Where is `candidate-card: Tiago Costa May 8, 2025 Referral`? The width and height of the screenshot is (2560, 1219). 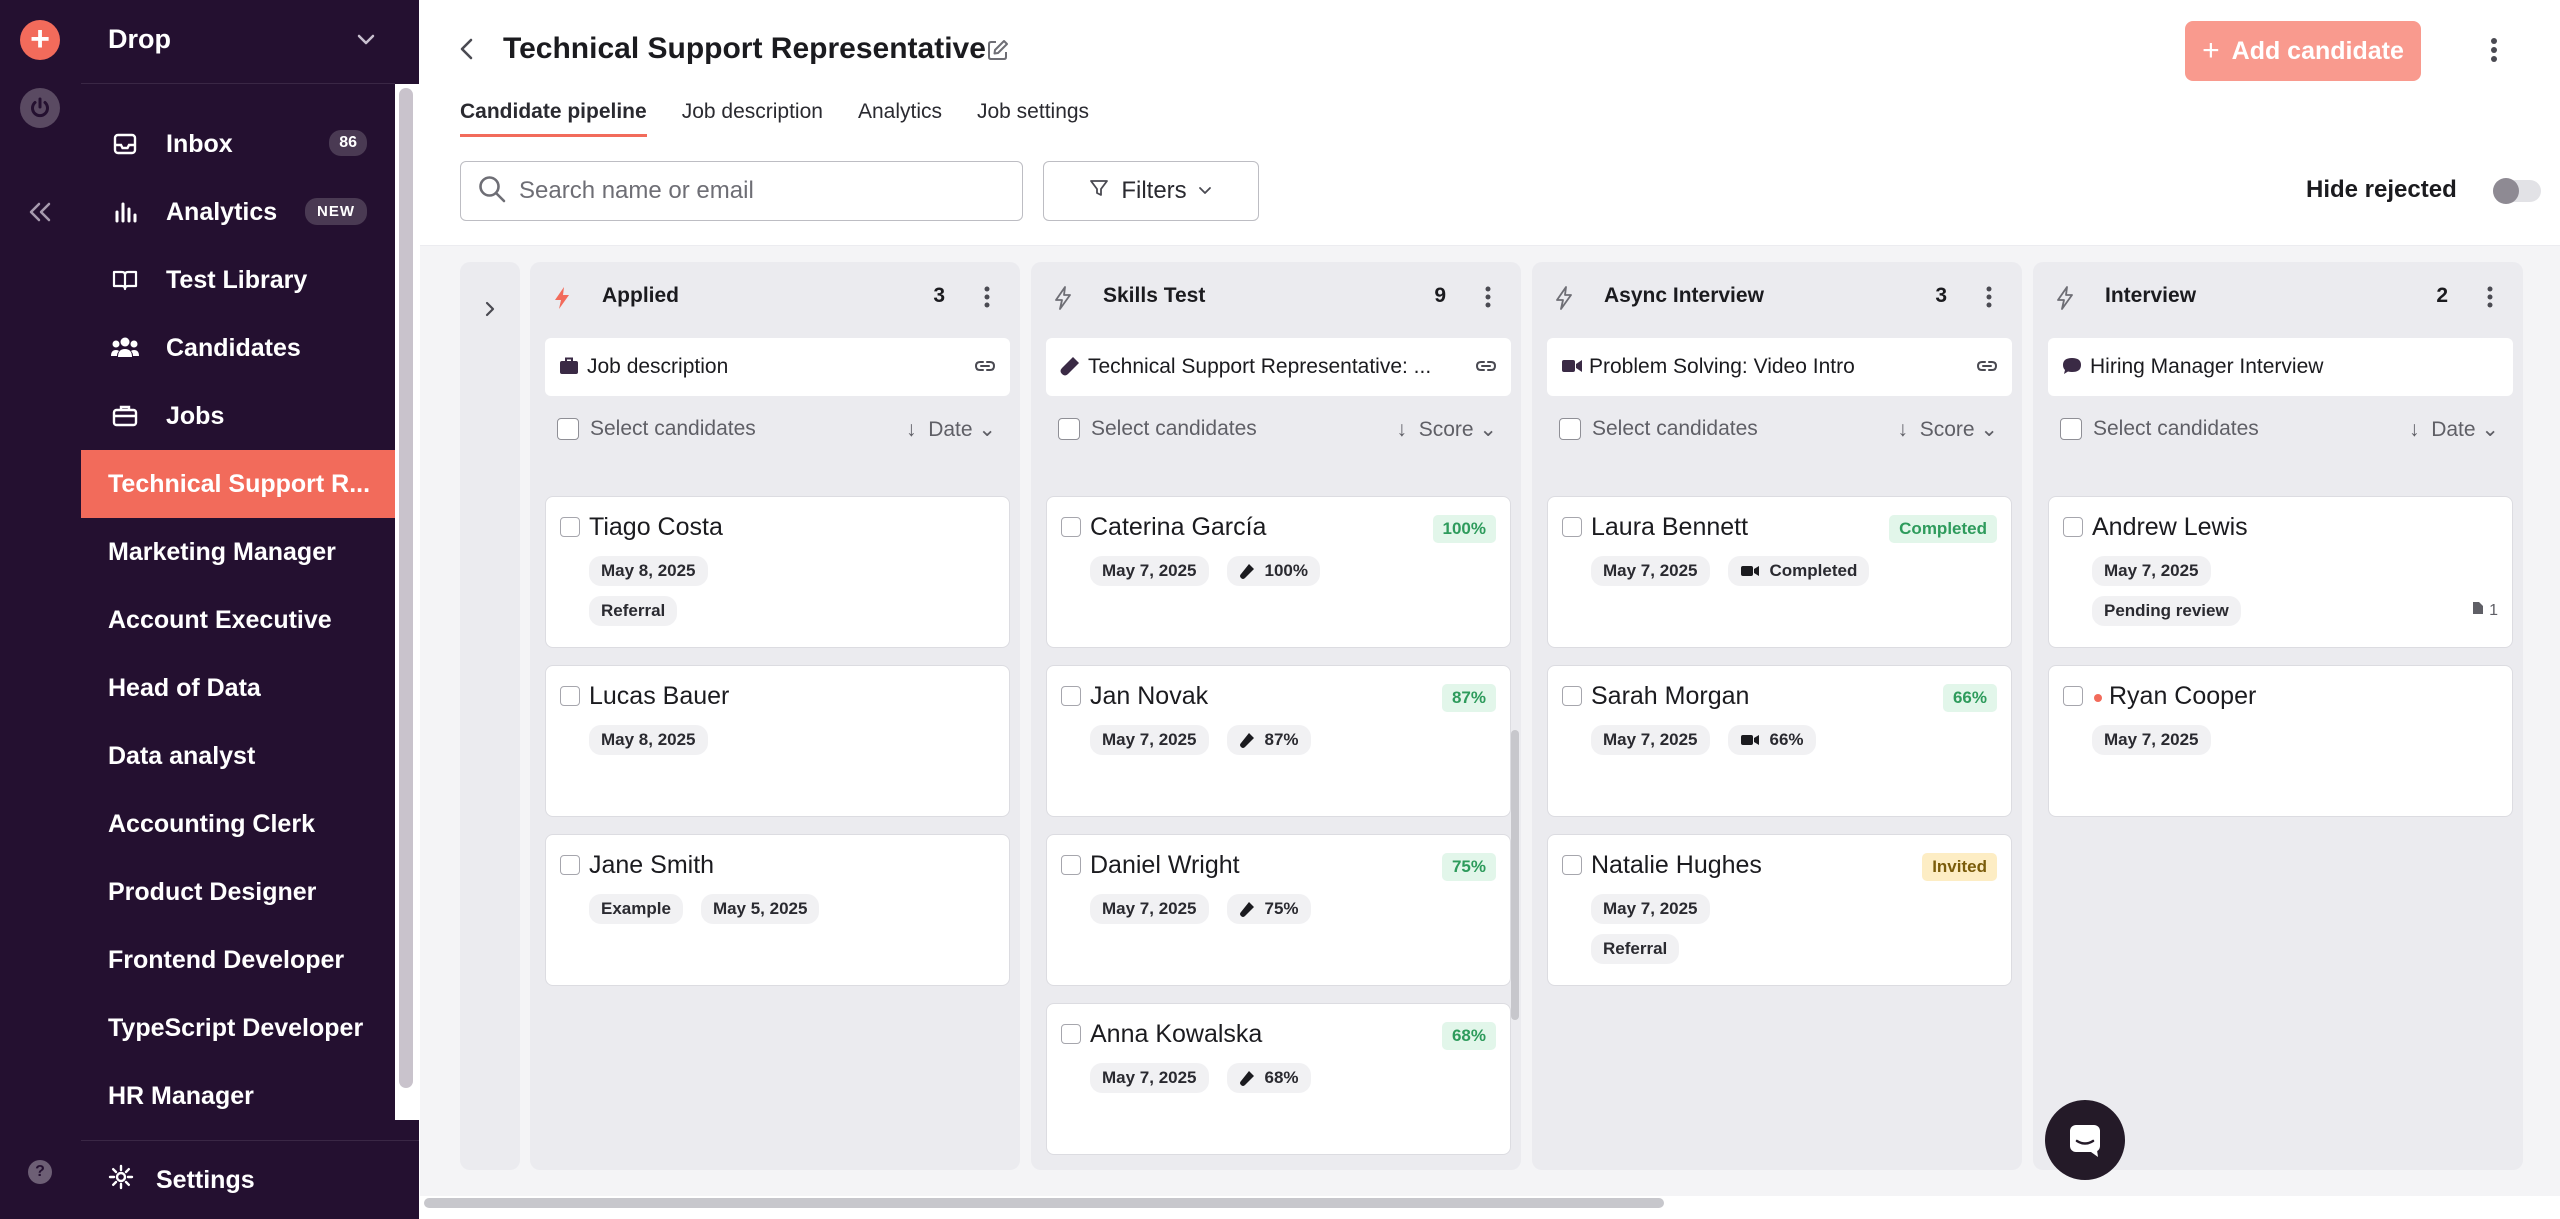
candidate-card: Tiago Costa May 8, 2025 Referral is located at coordinates (777, 572).